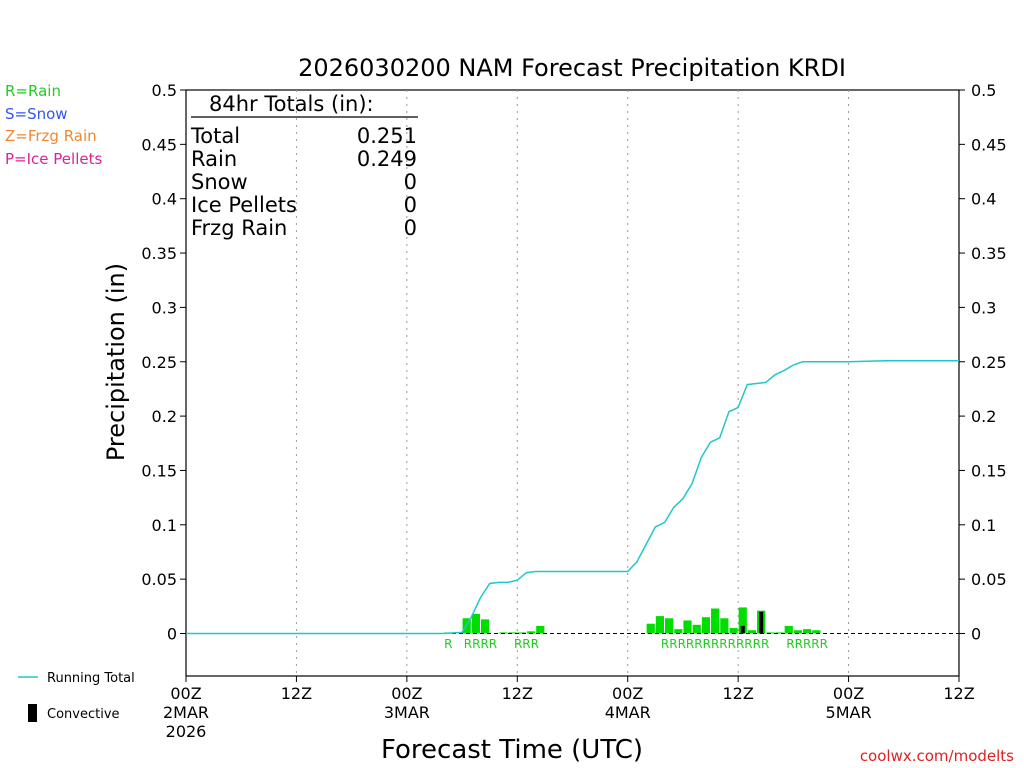  Describe the element at coordinates (937, 756) in the screenshot. I see `credit: coolwx.com/modelts` at that location.